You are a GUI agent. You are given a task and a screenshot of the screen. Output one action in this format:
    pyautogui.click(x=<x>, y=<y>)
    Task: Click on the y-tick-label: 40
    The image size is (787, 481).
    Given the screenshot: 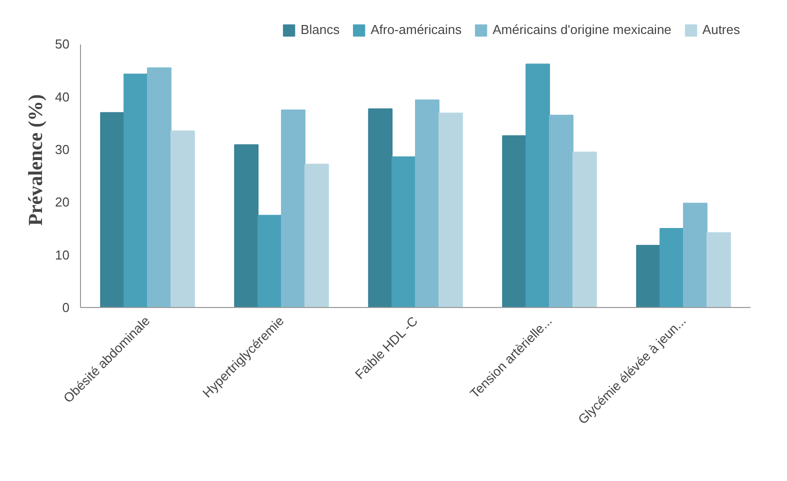 What is the action you would take?
    pyautogui.click(x=62, y=96)
    